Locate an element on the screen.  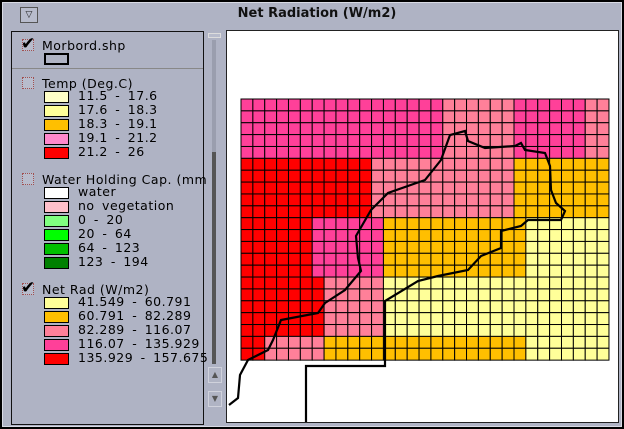
layer-name: Water Holding Cap. (mm is located at coordinates (125, 179).